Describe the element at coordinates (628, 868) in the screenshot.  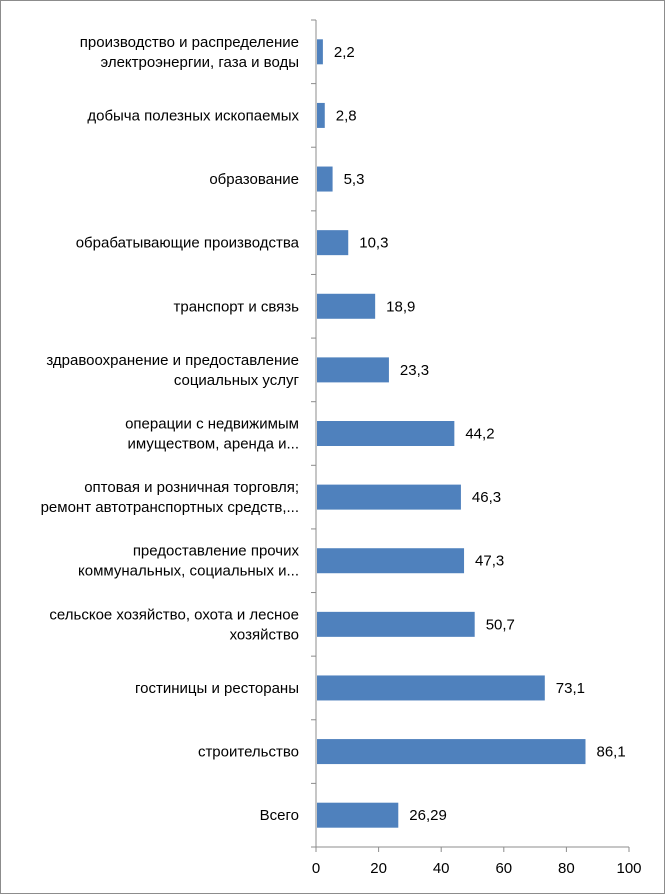
I see `x-tick-label-5: 100` at that location.